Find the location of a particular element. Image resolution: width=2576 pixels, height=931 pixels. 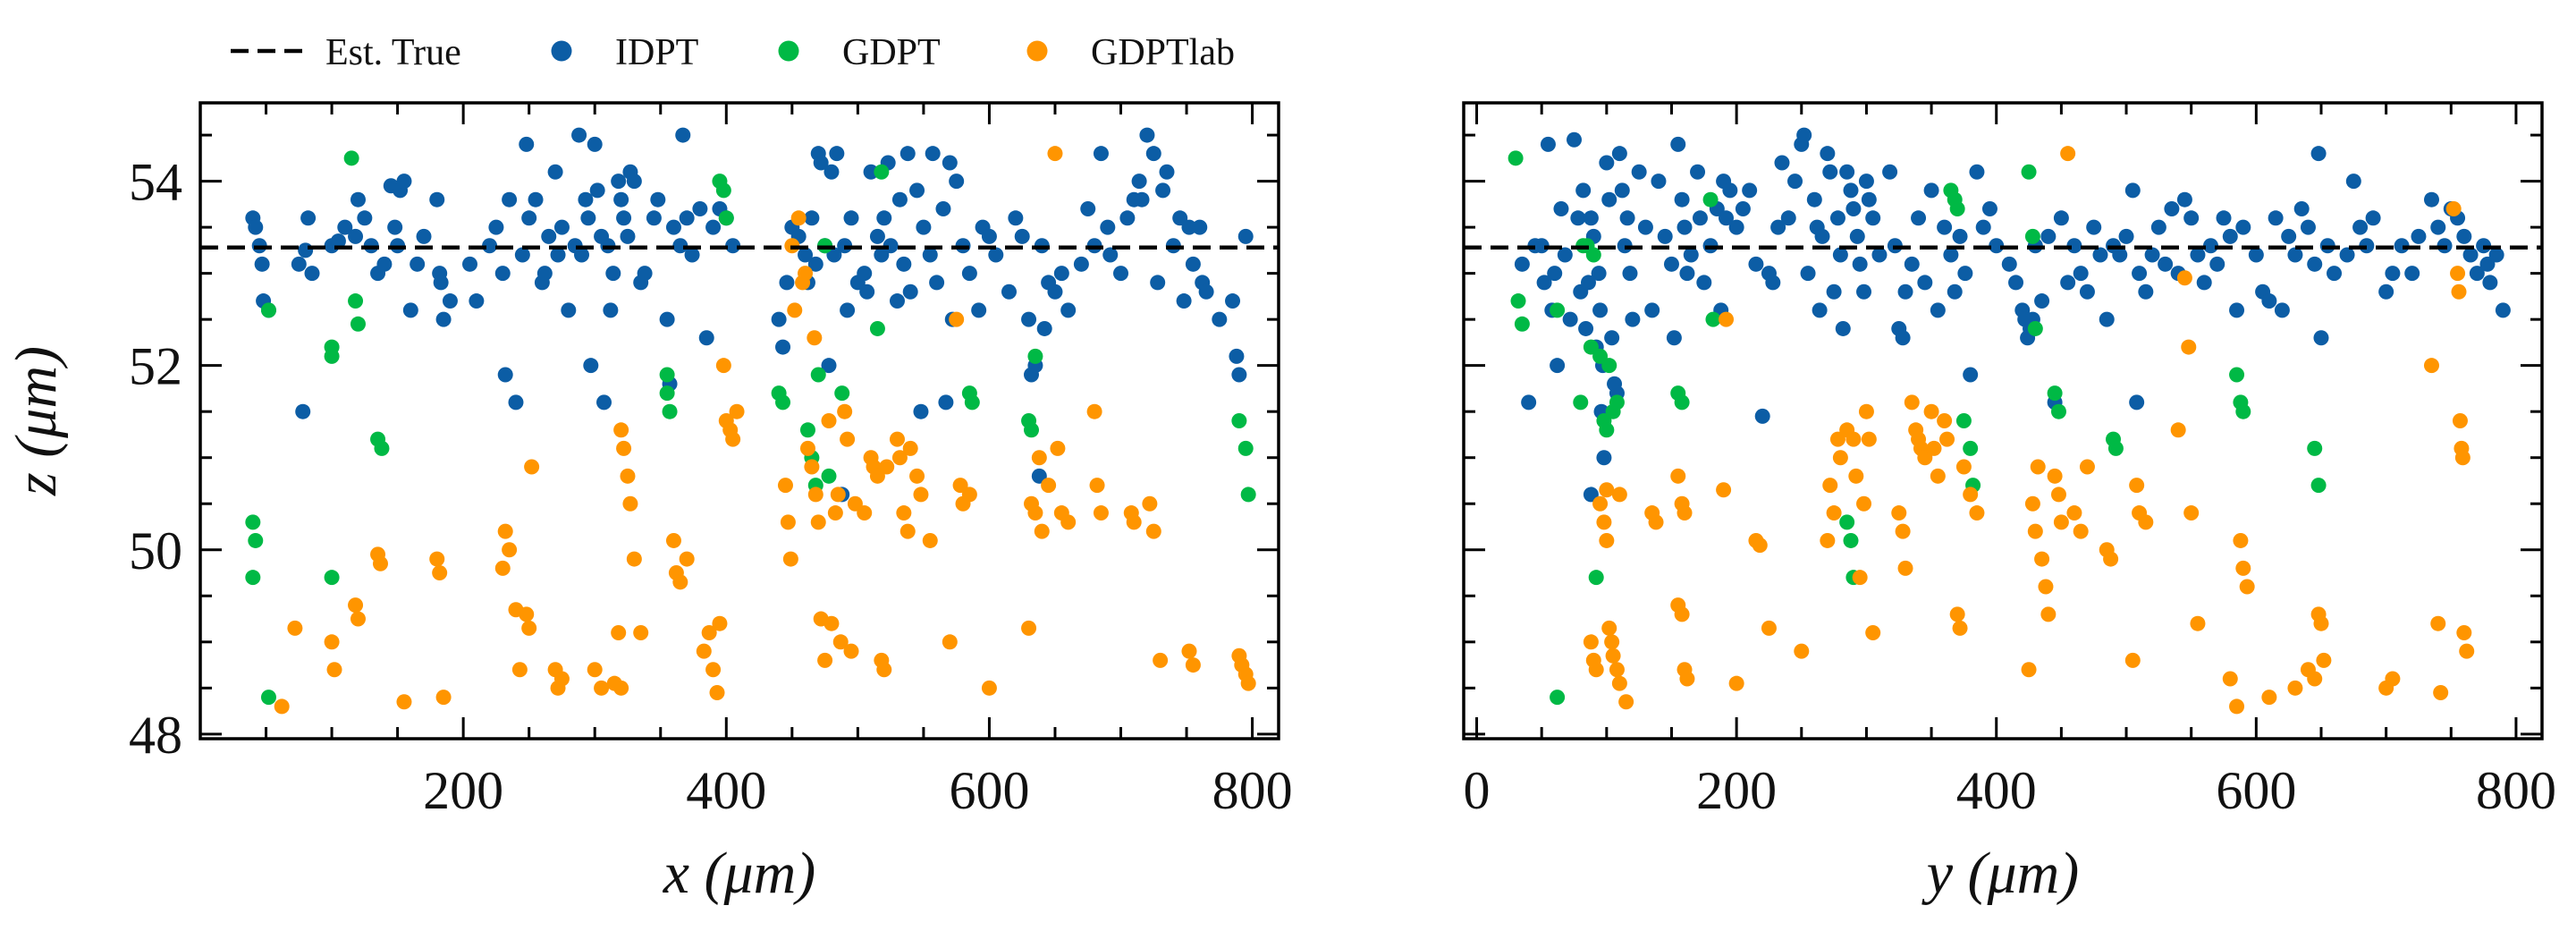

y-tick-label: 48 is located at coordinates (155, 736).